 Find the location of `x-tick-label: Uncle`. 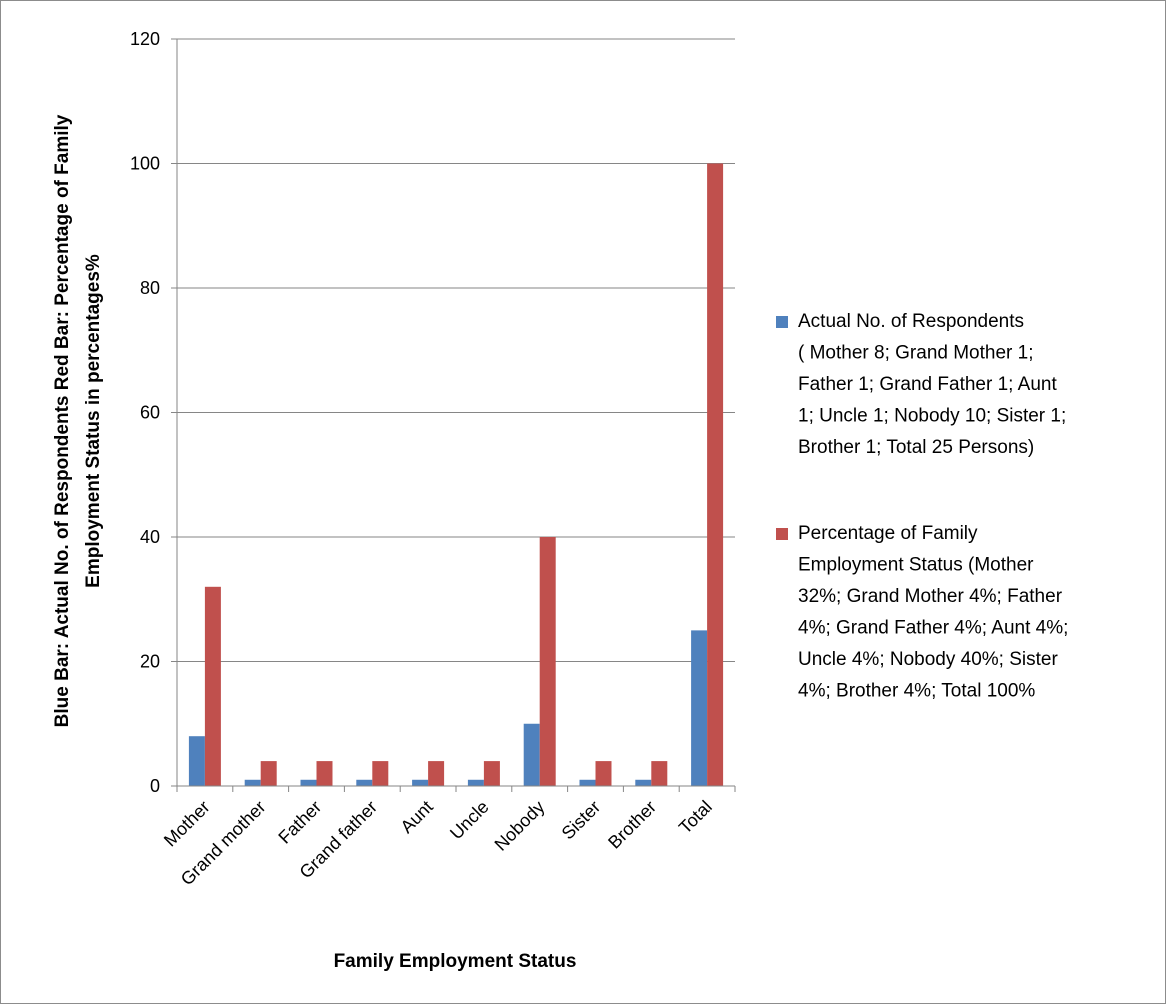

x-tick-label: Uncle is located at coordinates (469, 820).